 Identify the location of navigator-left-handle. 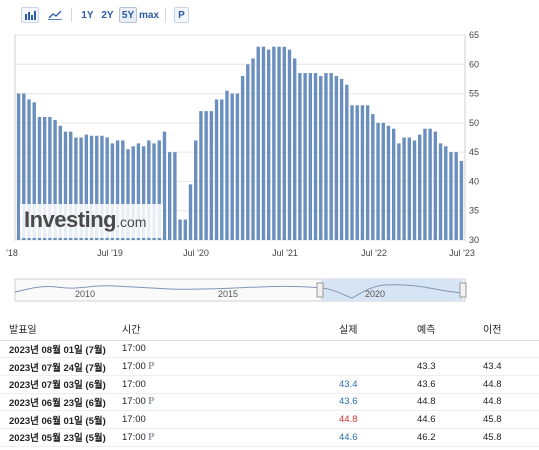
(320, 290).